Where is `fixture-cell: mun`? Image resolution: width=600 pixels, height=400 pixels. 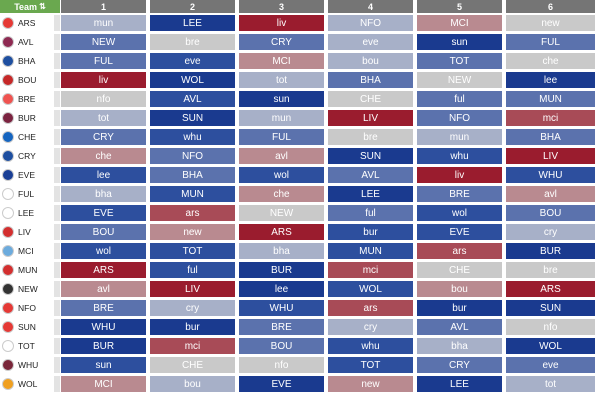 fixture-cell: mun is located at coordinates (281, 118).